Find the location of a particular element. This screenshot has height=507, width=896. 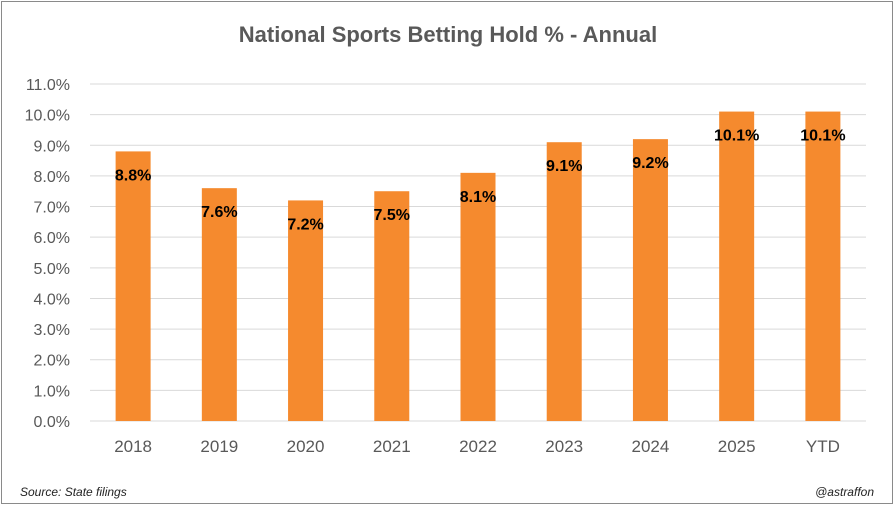

bar-2018 is located at coordinates (133, 286).